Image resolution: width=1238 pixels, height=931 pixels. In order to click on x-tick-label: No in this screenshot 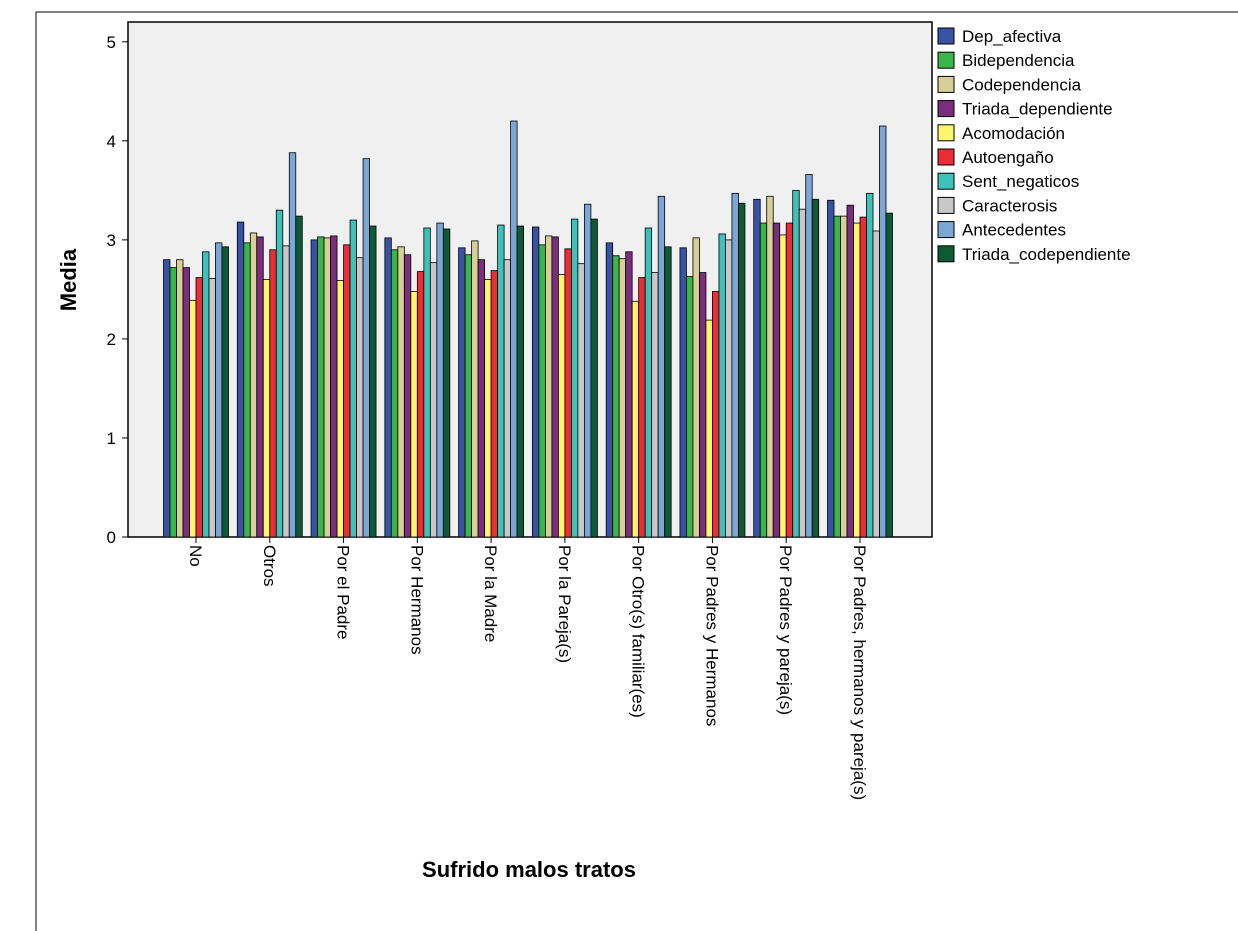, I will do `click(195, 556)`.